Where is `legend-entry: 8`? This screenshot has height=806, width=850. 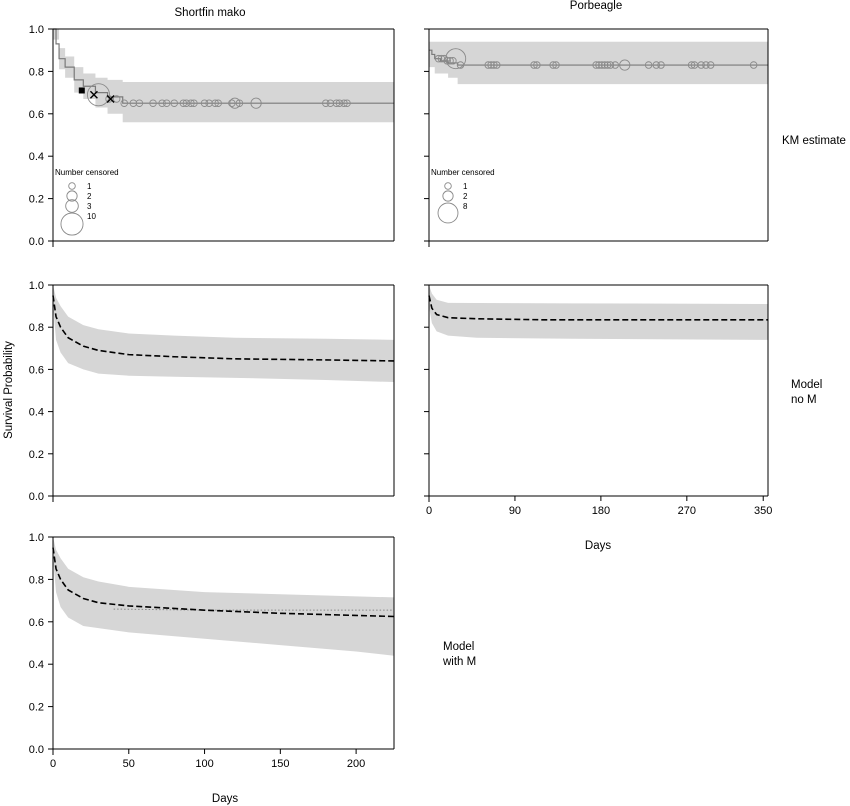 legend-entry: 8 is located at coordinates (465, 206).